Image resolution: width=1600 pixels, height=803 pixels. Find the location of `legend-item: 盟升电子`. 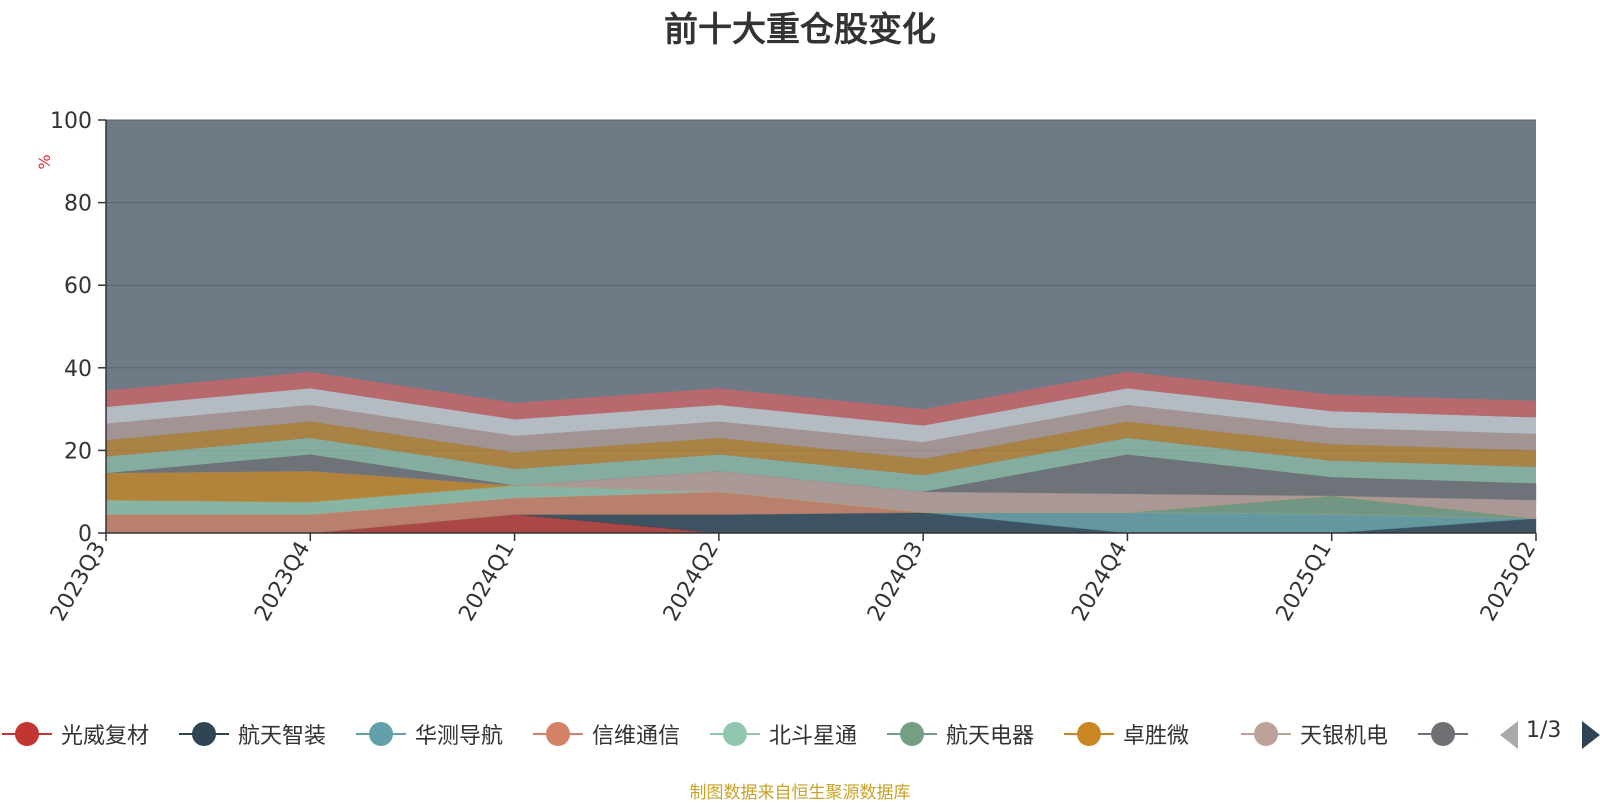

legend-item: 盟升电子 is located at coordinates (1448, 734).